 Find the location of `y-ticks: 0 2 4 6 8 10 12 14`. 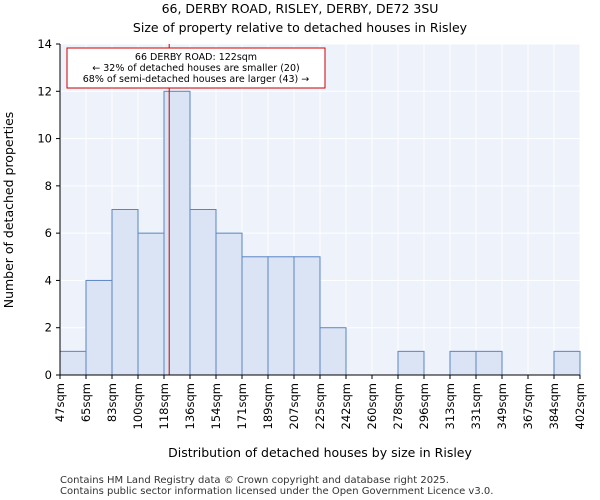

y-ticks: 0 2 4 6 8 10 12 14 is located at coordinates (48, 209).